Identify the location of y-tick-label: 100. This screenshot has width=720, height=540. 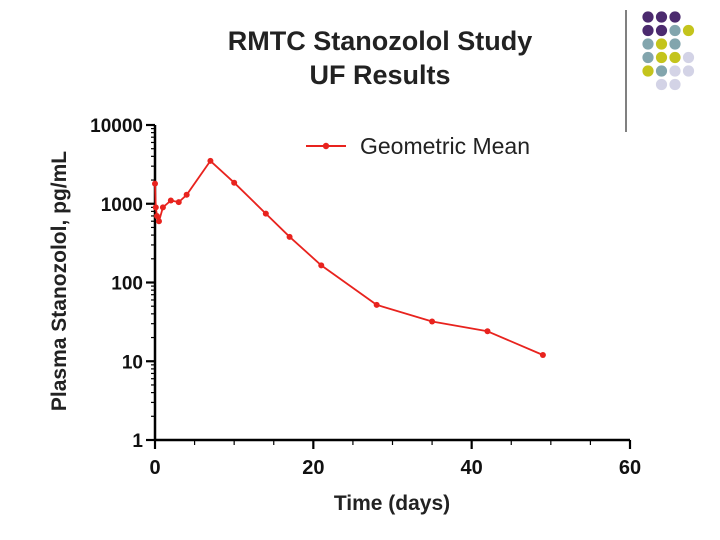
(127, 284).